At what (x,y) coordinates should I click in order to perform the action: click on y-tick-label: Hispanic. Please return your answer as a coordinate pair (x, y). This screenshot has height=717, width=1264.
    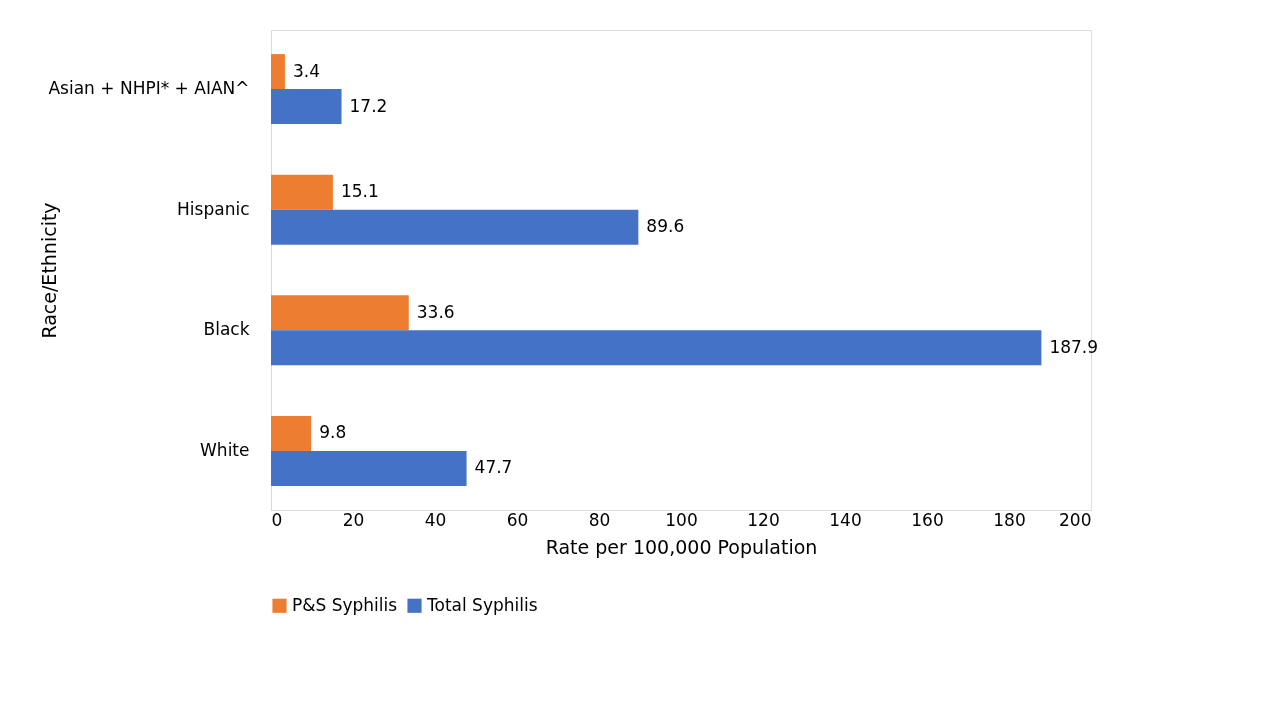
    Looking at the image, I should click on (213, 208).